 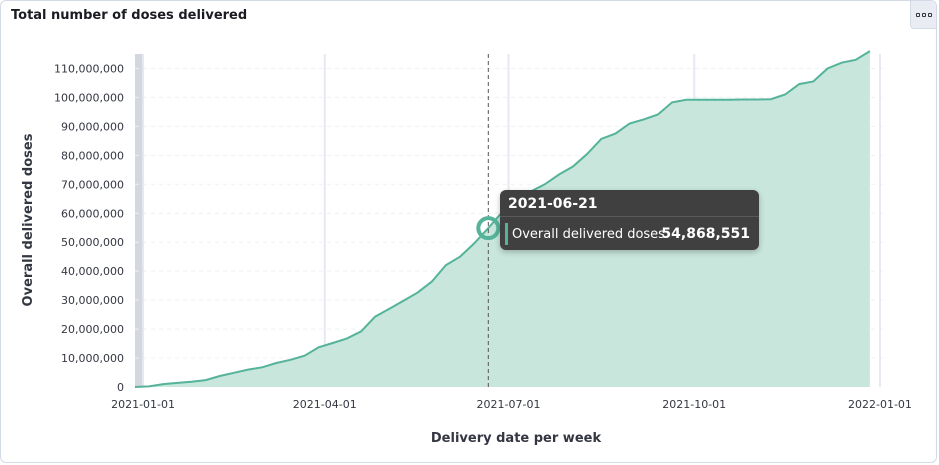 I want to click on x-tick-label: 2021-01-01, so click(x=143, y=404).